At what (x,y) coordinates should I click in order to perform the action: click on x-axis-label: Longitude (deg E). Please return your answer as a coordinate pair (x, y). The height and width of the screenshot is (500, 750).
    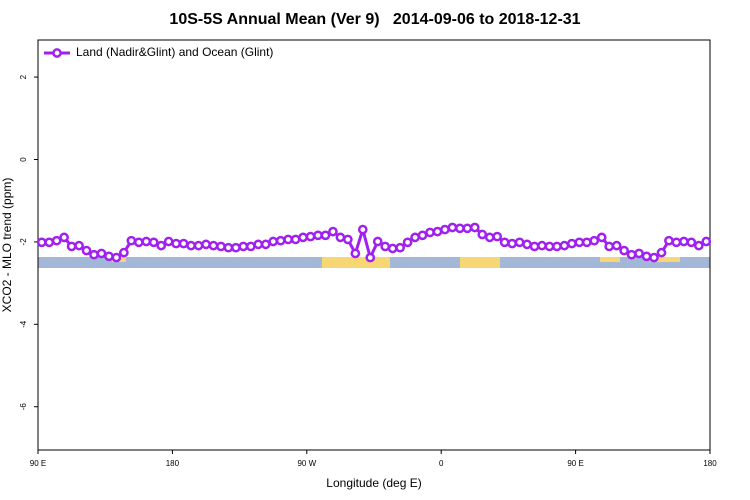
    Looking at the image, I should click on (373, 483).